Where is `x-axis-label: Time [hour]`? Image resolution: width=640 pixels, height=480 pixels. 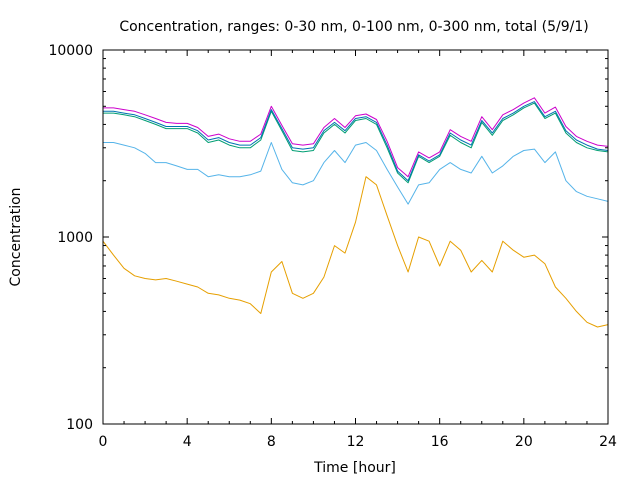 x-axis-label: Time [hour] is located at coordinates (354, 468).